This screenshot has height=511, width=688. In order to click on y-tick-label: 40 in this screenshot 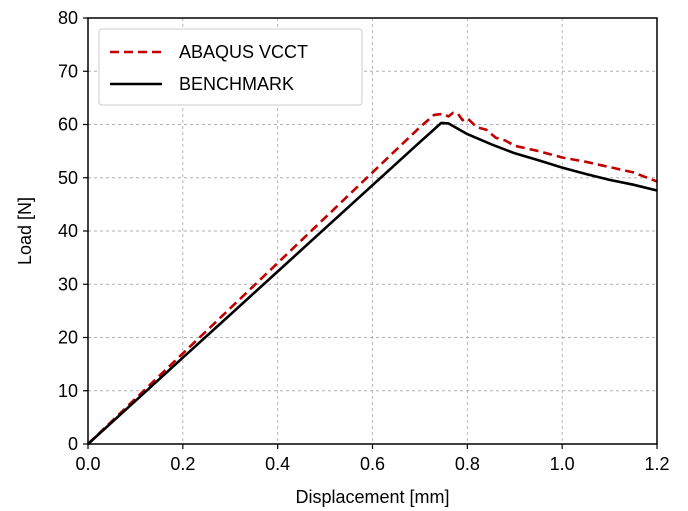, I will do `click(68, 231)`.